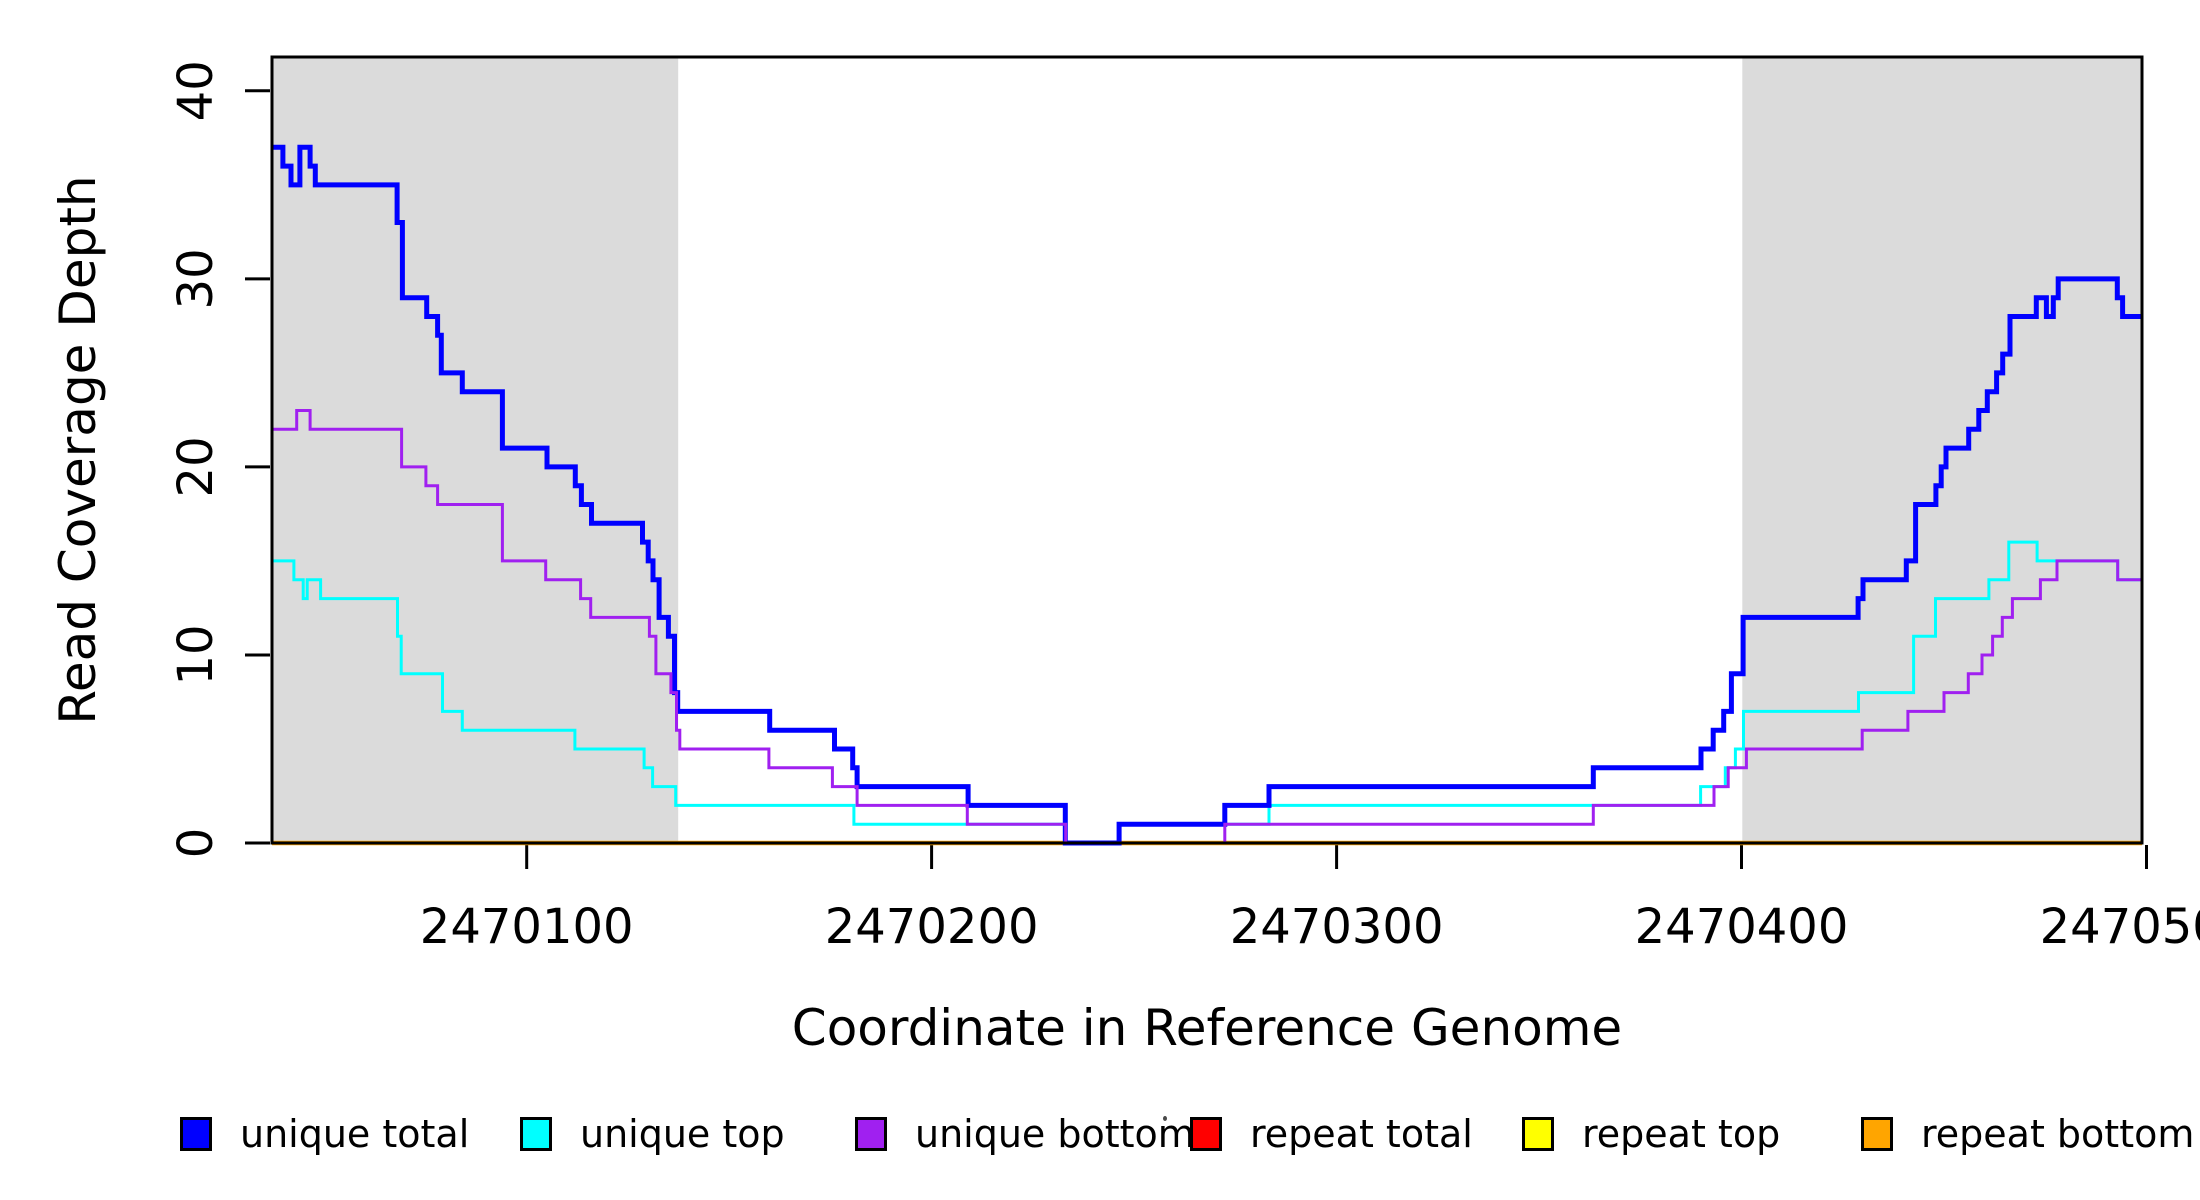 Image resolution: width=2200 pixels, height=1200 pixels. I want to click on unique-top-swatch-icon, so click(536, 1134).